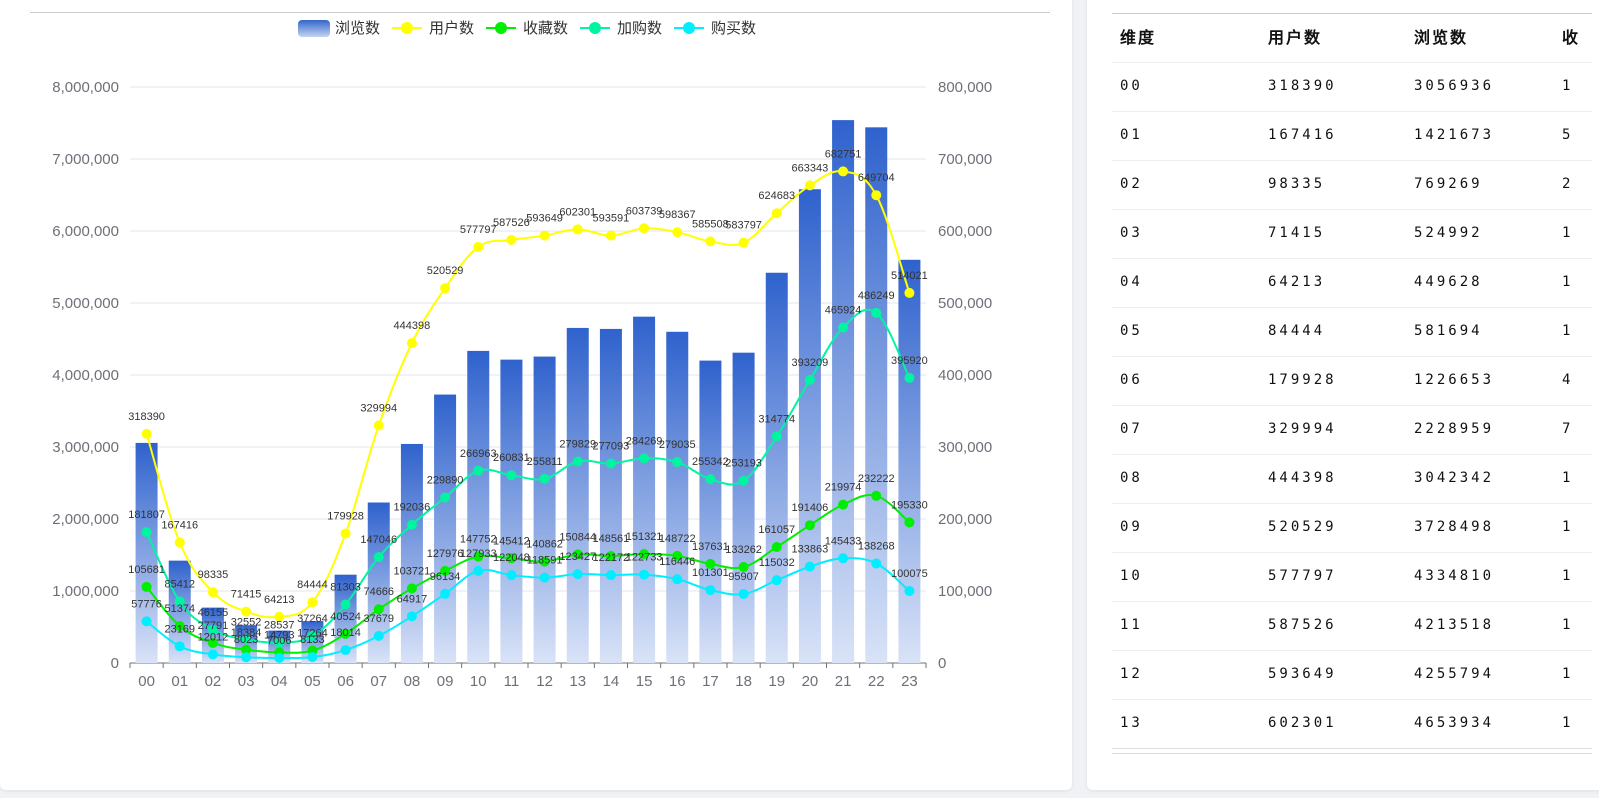 This screenshot has height=798, width=1599. Describe the element at coordinates (733, 28) in the screenshot. I see `legend-label: 购买数` at that location.